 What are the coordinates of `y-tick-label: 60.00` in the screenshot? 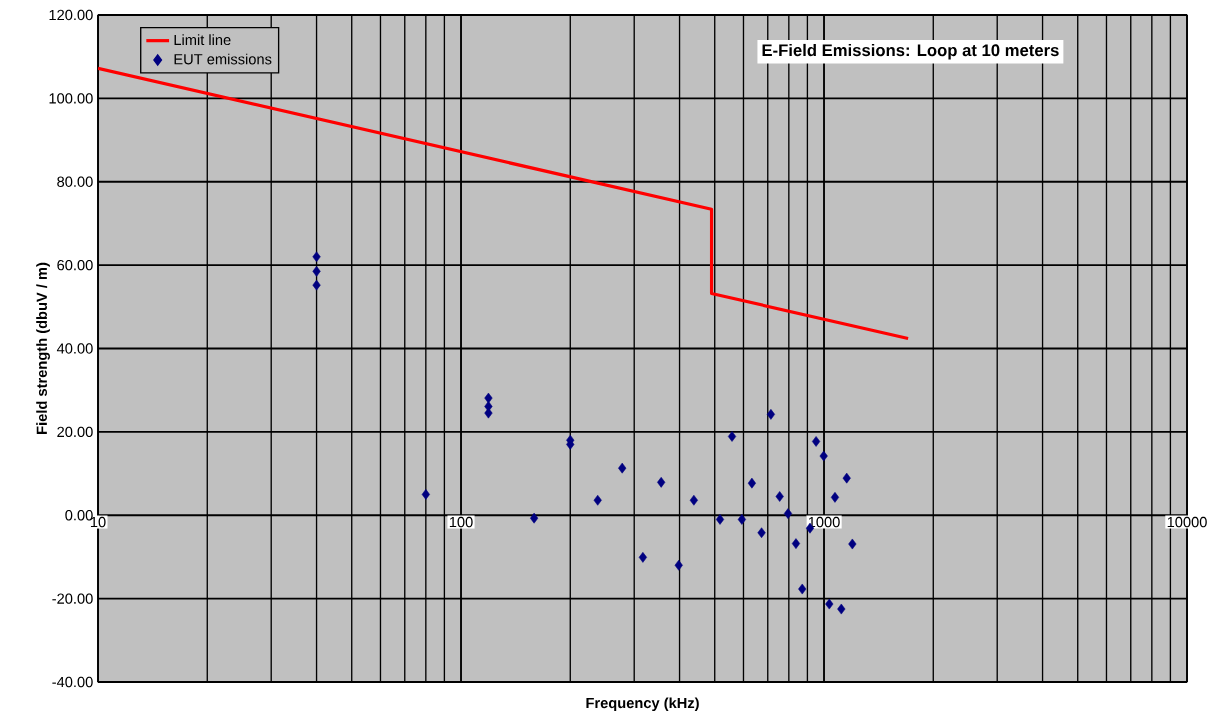 It's located at (75, 265).